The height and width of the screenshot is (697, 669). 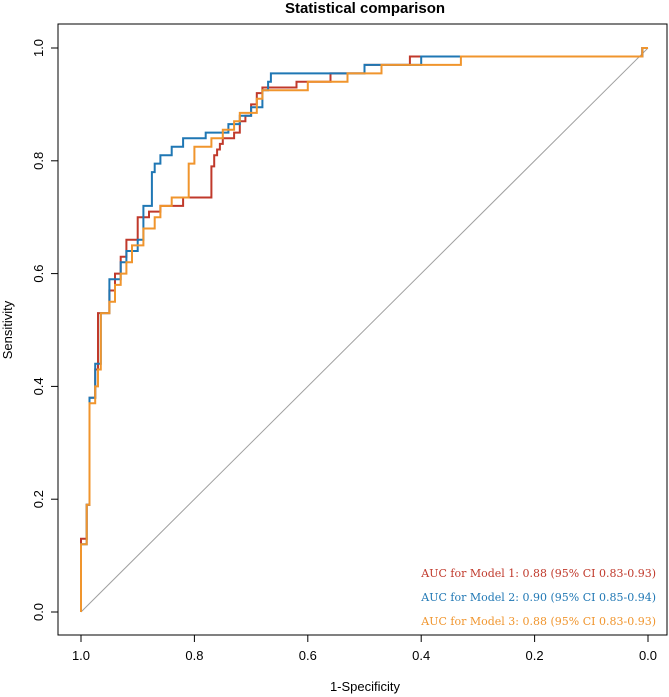 I want to click on y-tick-label: 0.8, so click(x=38, y=161).